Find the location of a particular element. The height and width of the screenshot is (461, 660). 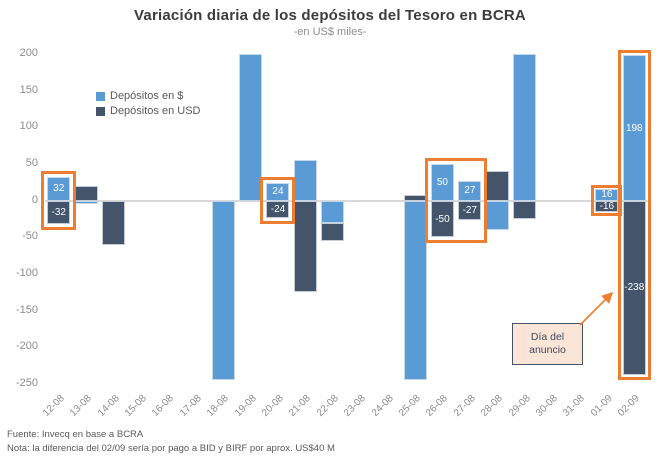

y-axis-tick-label: 100 is located at coordinates (28, 126).